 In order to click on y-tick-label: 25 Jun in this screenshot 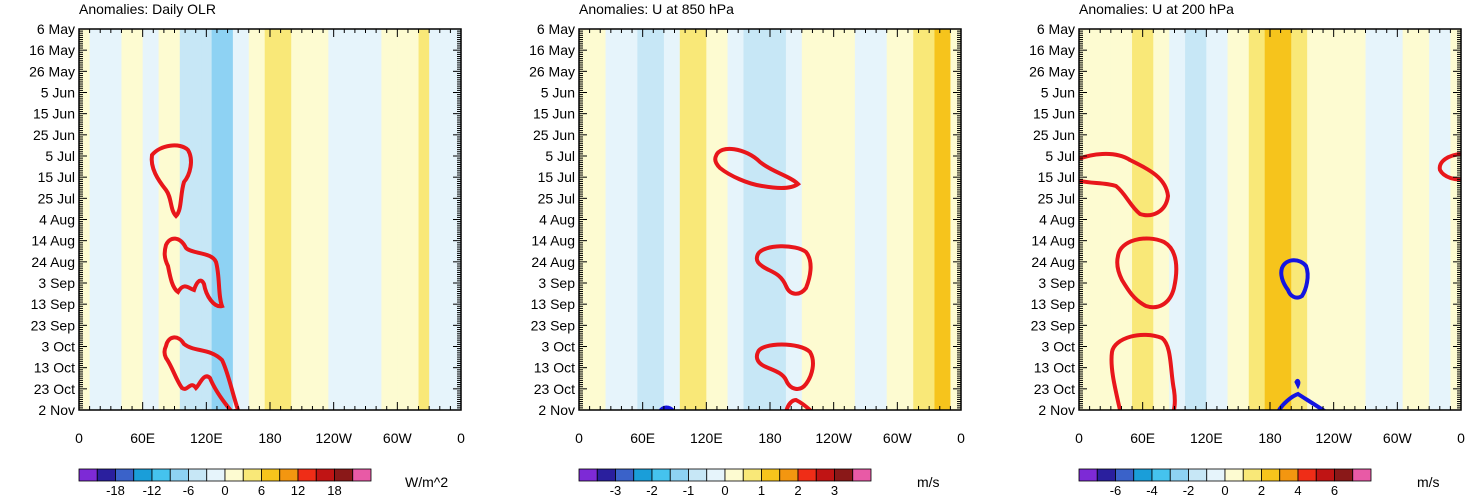, I will do `click(54, 135)`.